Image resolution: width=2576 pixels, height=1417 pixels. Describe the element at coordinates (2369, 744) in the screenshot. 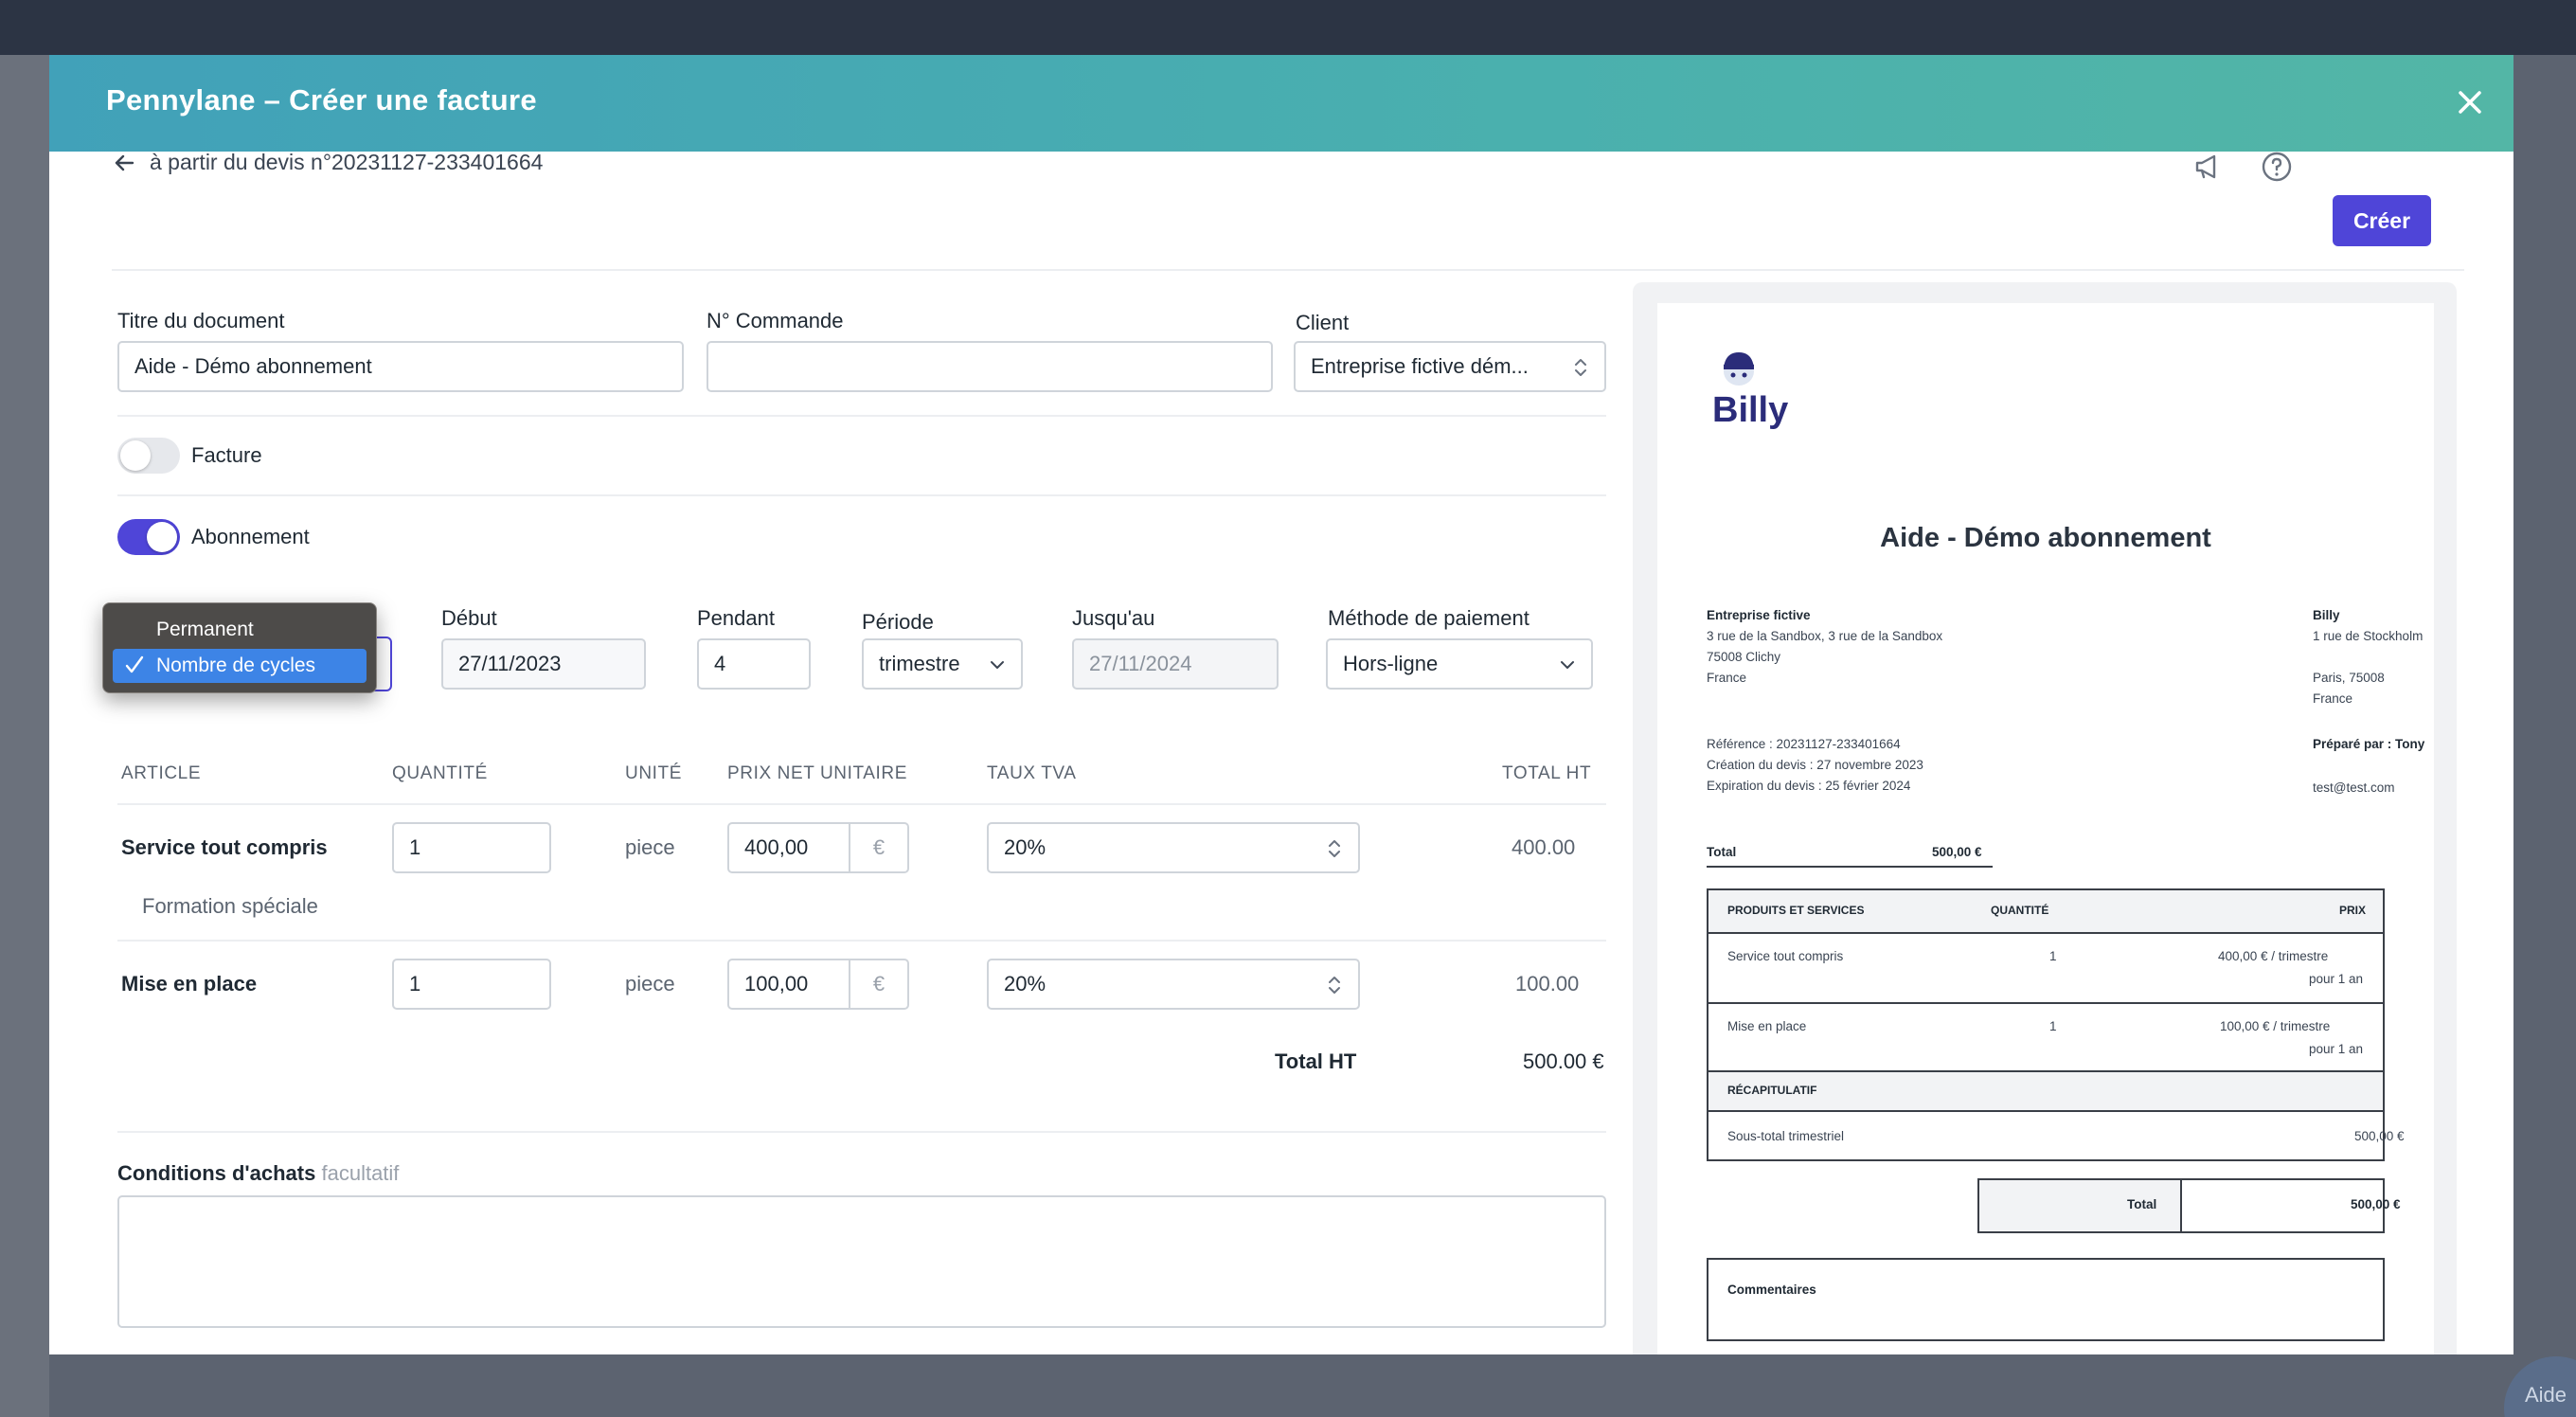

I see `preview-prepared-by: Préparé par : Tony` at that location.